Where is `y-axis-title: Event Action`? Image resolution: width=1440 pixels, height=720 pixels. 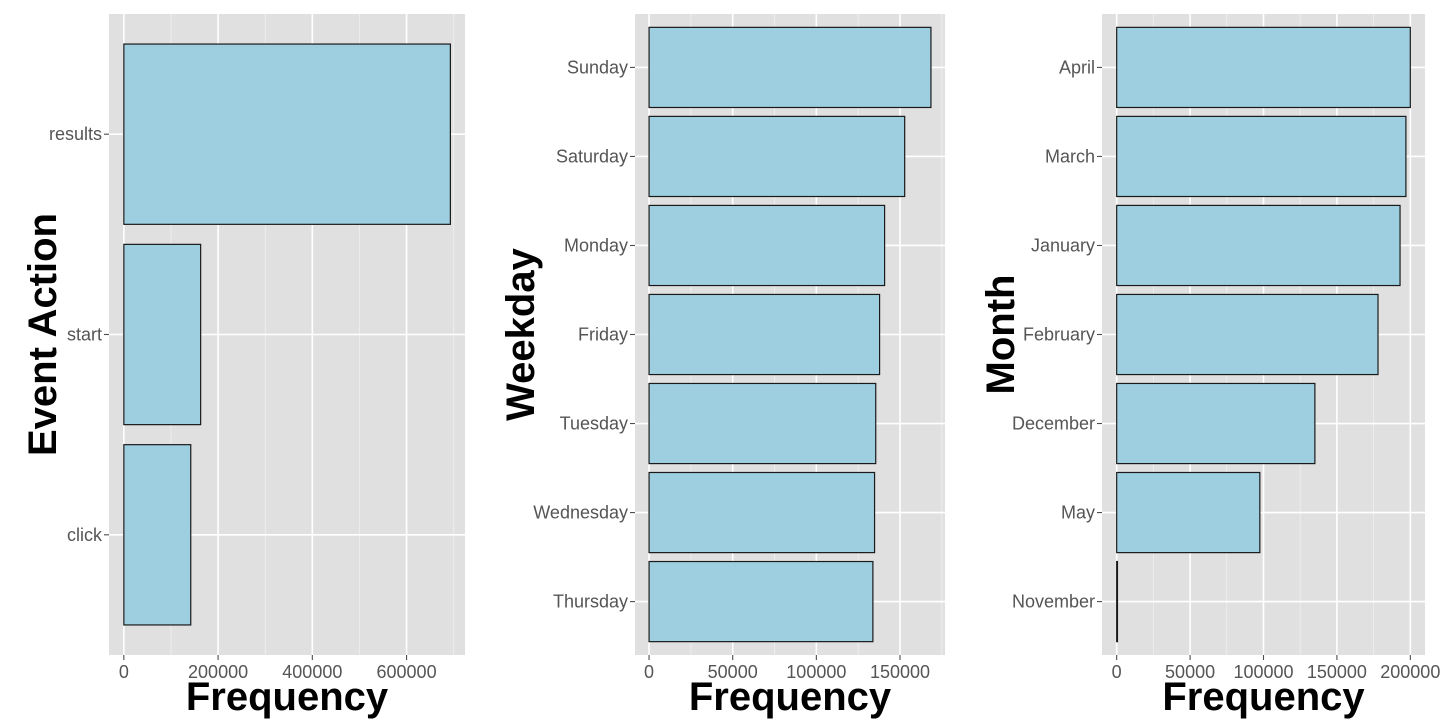
y-axis-title: Event Action is located at coordinates (43, 334).